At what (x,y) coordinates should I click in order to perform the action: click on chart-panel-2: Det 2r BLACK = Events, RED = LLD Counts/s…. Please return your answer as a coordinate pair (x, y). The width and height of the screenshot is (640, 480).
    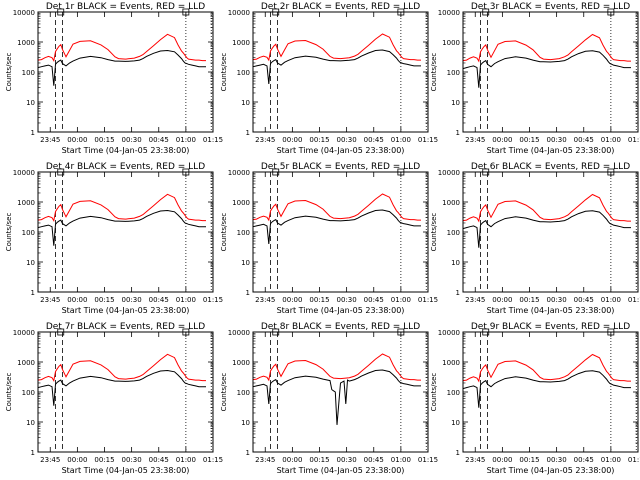
    Looking at the image, I should click on (329, 78).